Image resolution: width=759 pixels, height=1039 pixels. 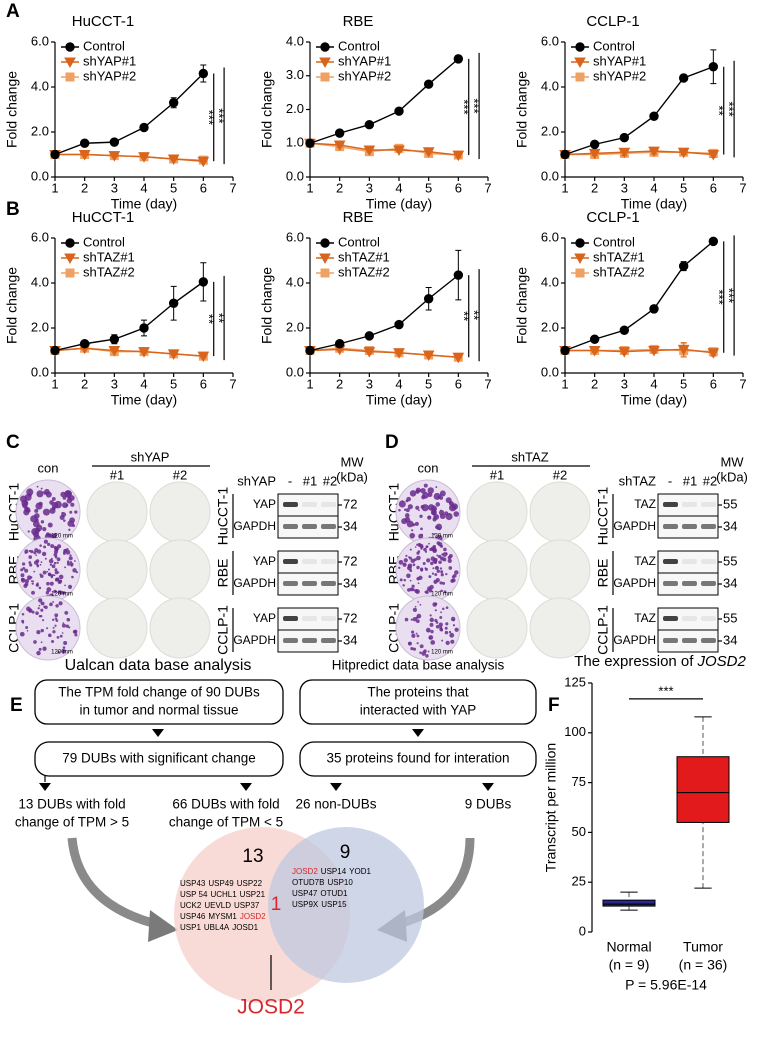 I want to click on x-tick-label: 7, so click(x=232, y=187).